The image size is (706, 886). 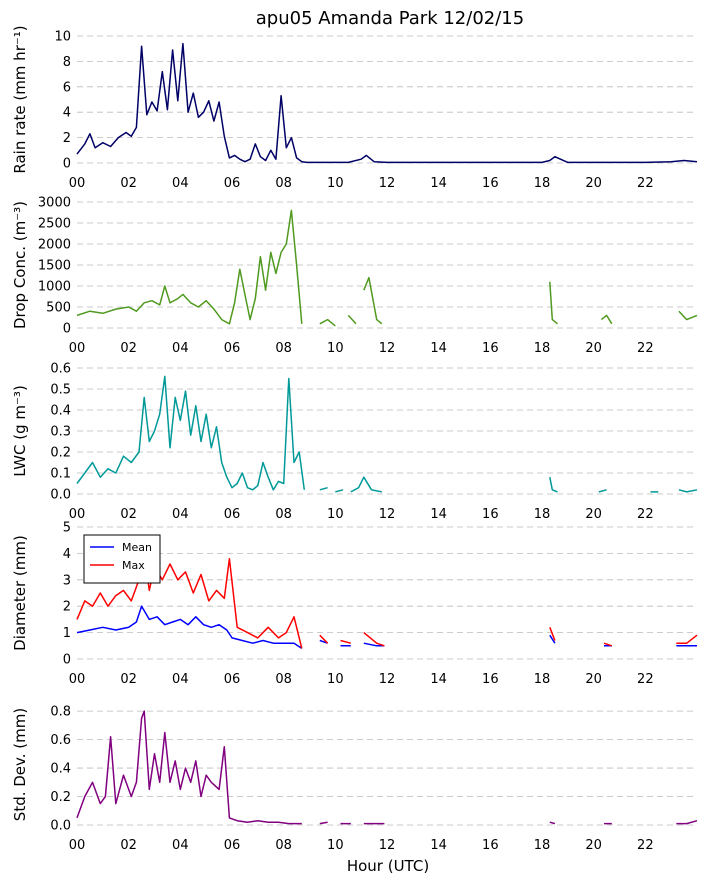 What do you see at coordinates (20, 593) in the screenshot?
I see `ylabel-diam: Diameter (mm)` at bounding box center [20, 593].